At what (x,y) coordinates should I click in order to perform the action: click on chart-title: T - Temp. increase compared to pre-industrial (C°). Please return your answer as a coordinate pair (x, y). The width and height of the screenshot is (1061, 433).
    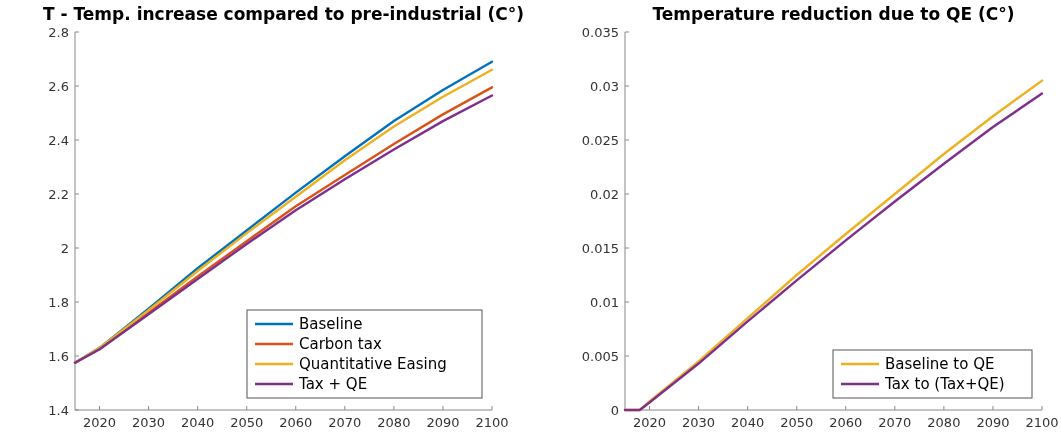
    Looking at the image, I should click on (283, 14).